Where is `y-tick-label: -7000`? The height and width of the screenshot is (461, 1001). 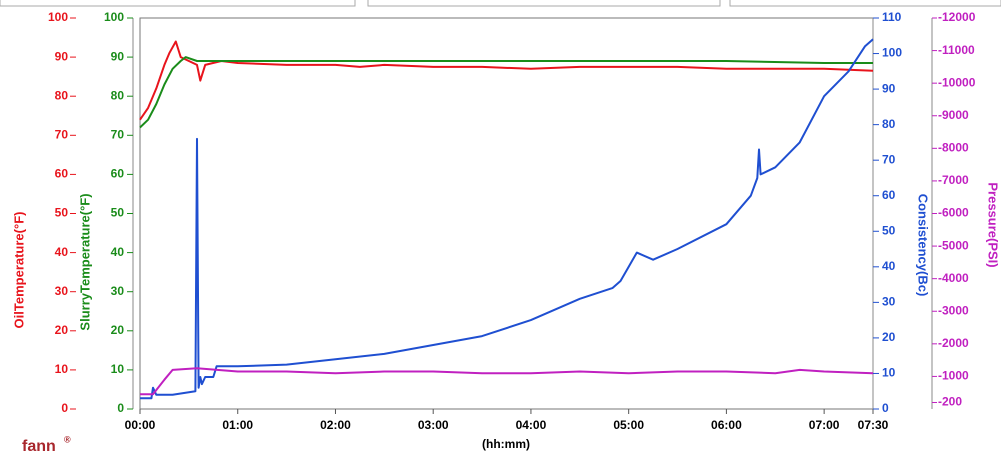 y-tick-label: -7000 is located at coordinates (953, 180).